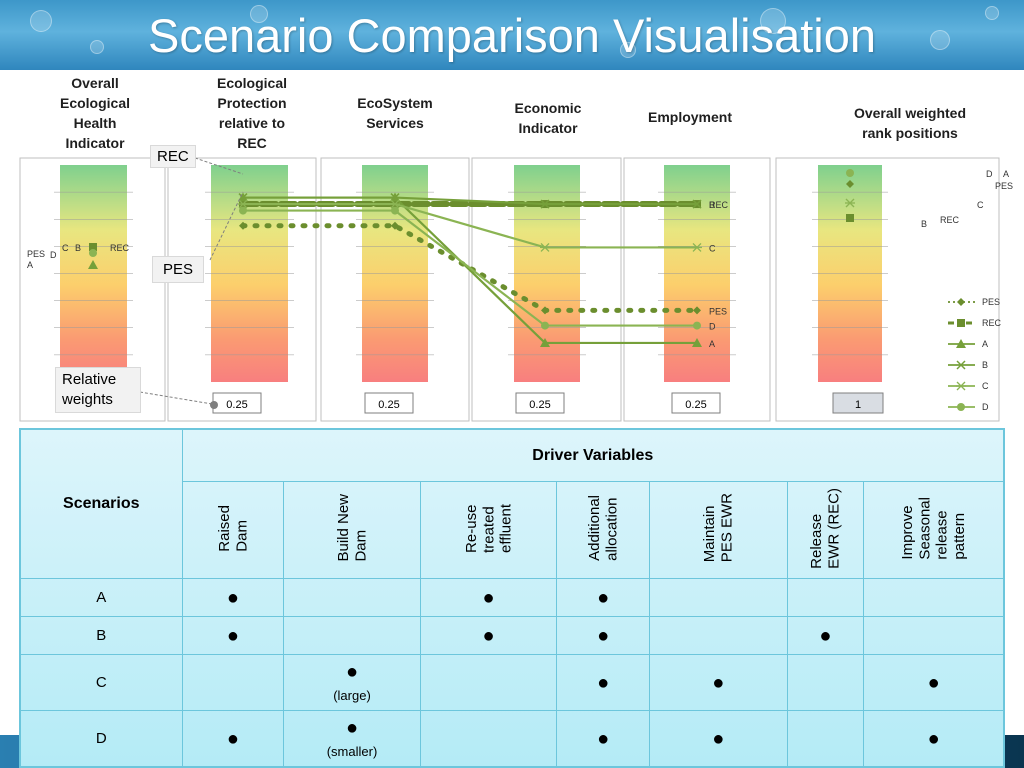  I want to click on driver-column-label: Additional allocation, so click(603, 528).